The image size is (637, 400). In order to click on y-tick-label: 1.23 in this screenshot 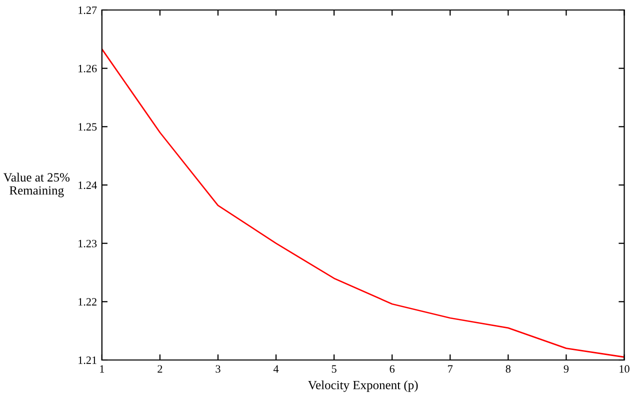, I will do `click(87, 244)`.